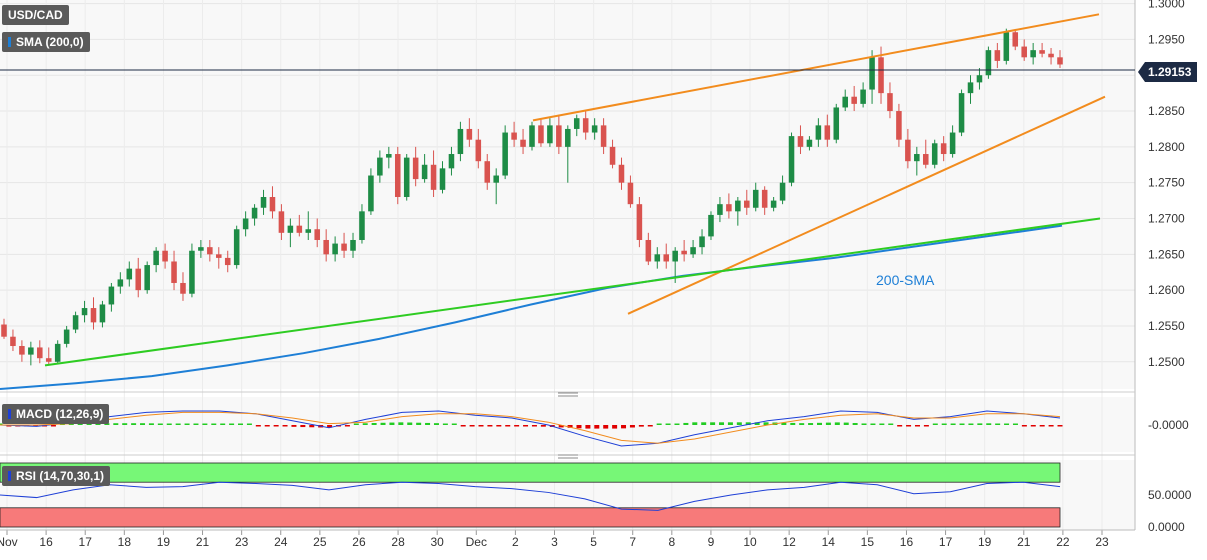 The width and height of the screenshot is (1207, 560). What do you see at coordinates (86, 542) in the screenshot?
I see `time-tick-label: 17` at bounding box center [86, 542].